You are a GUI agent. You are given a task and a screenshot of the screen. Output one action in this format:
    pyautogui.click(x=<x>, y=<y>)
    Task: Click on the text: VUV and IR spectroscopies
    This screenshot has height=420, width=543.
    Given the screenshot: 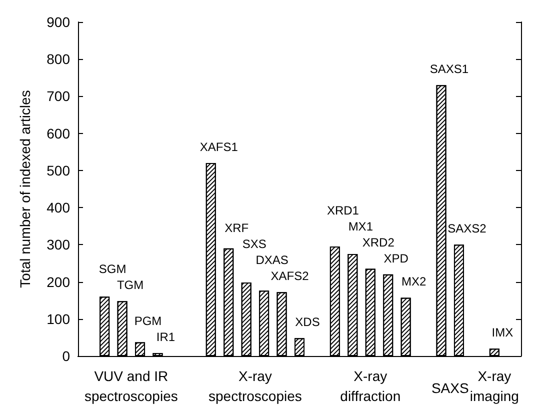 What is the action you would take?
    pyautogui.click(x=131, y=386)
    